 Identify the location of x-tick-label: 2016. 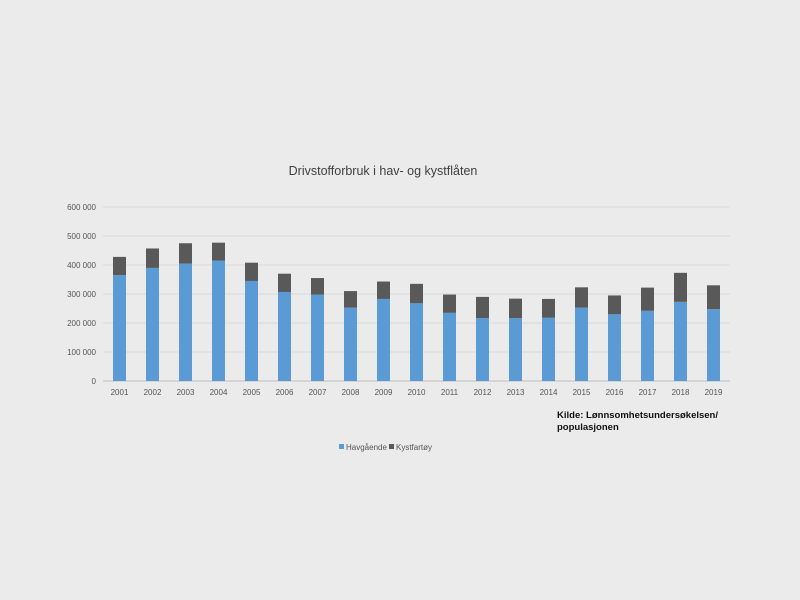
(615, 392).